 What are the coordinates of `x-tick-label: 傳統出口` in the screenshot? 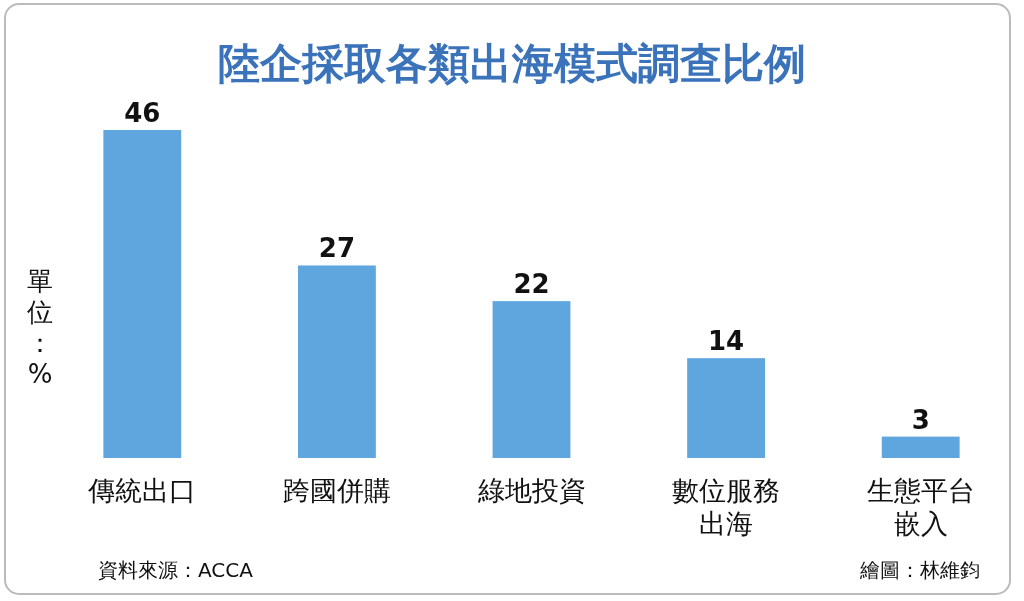 It's located at (142, 490).